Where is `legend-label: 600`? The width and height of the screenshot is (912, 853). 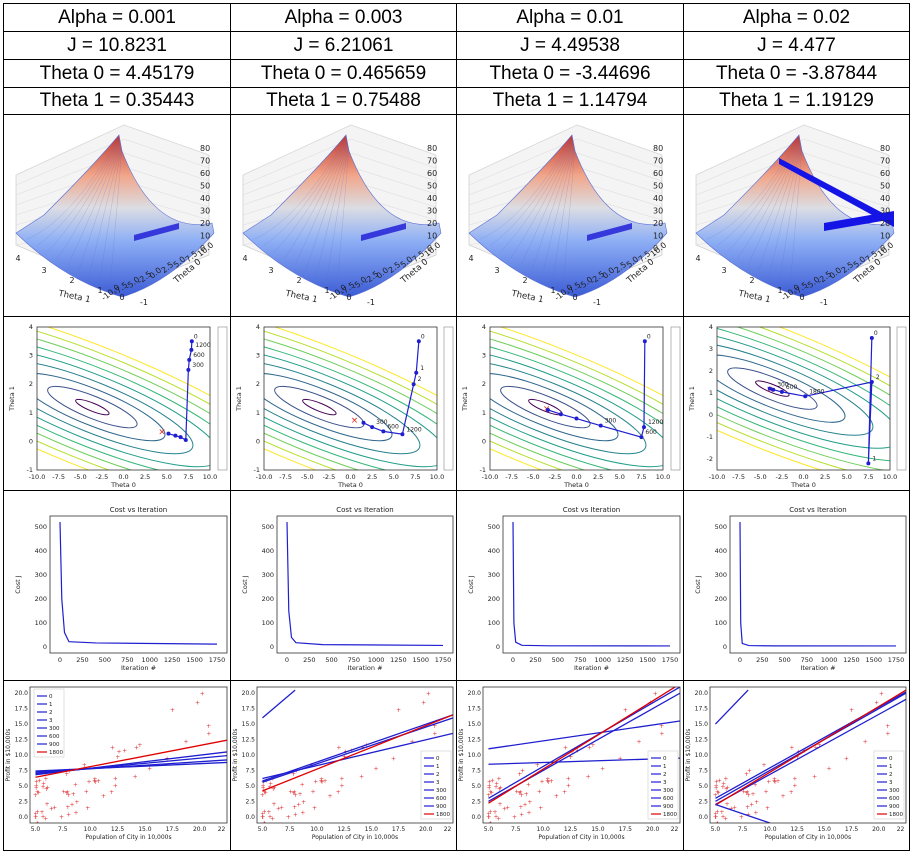
legend-label: 600 is located at coordinates (54, 737).